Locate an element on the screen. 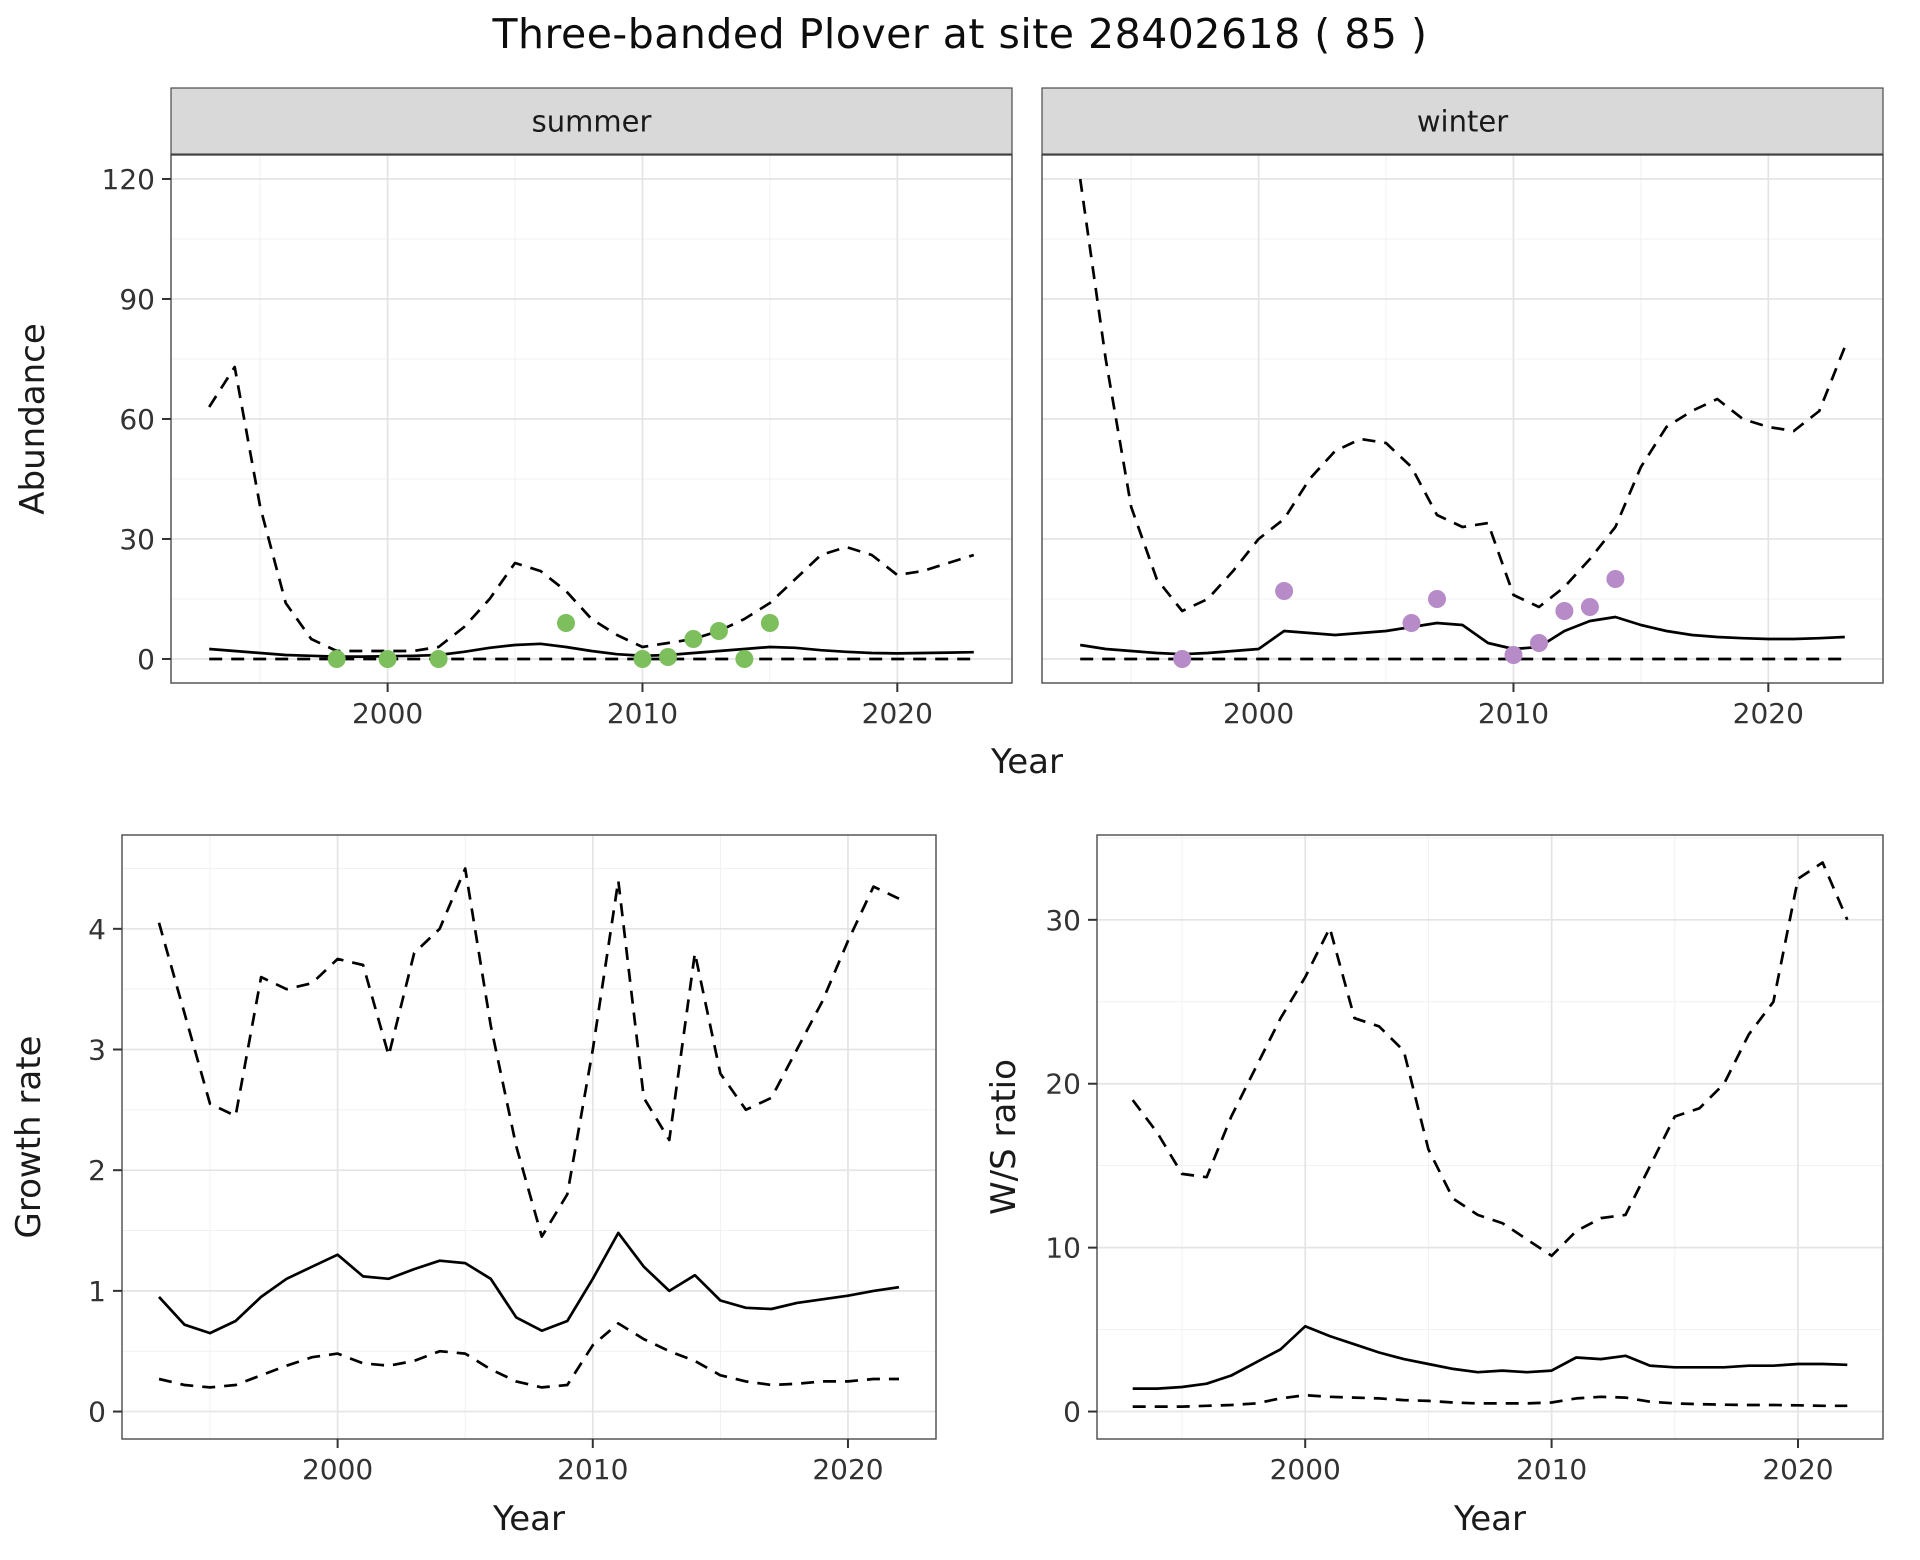 The image size is (1920, 1560). y-tick-label: 20 is located at coordinates (1063, 1084).